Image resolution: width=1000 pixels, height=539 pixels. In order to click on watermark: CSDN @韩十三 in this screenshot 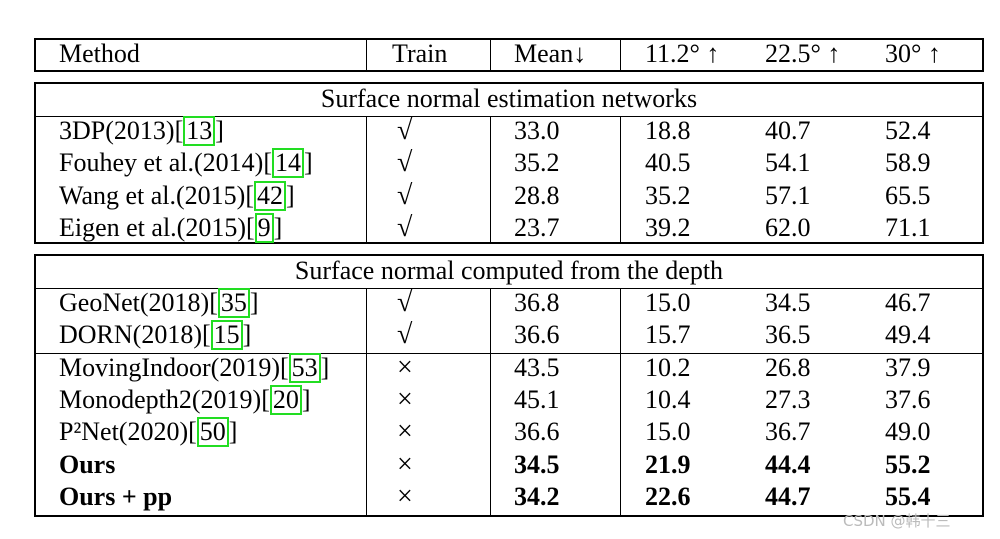, I will do `click(897, 521)`.